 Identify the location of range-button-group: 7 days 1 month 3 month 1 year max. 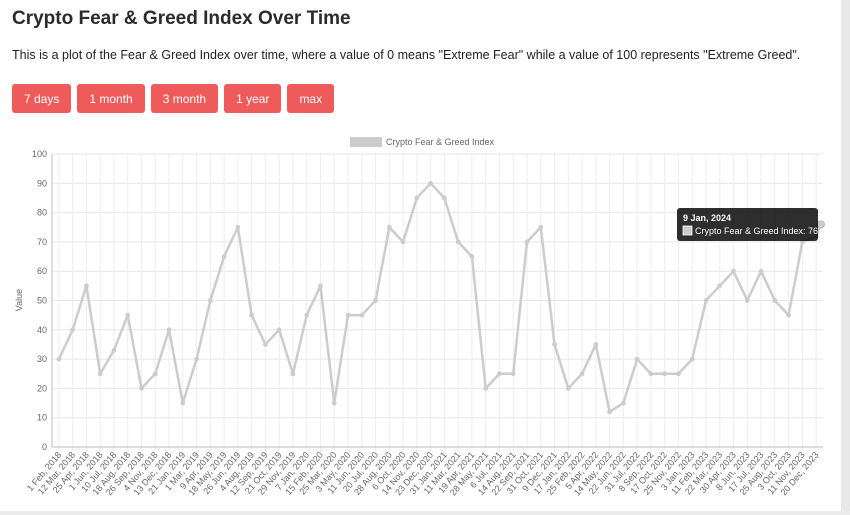
(173, 98).